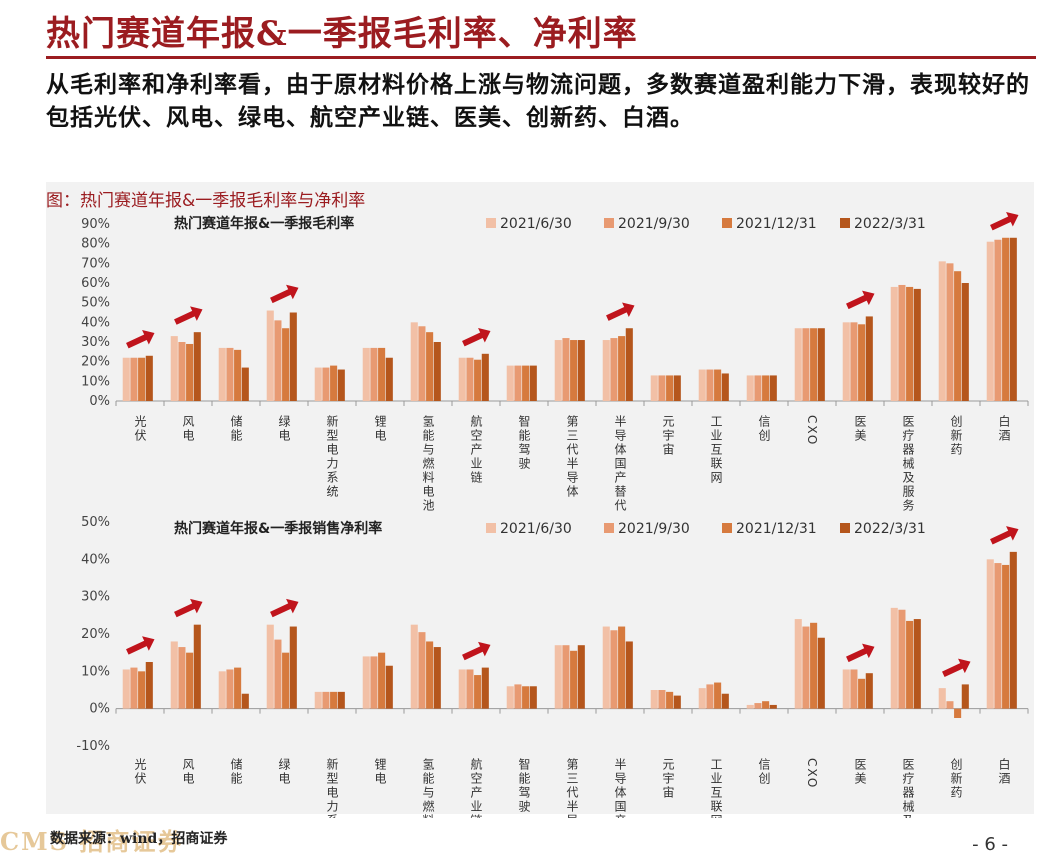 The image size is (1038, 862). Describe the element at coordinates (95, 263) in the screenshot. I see `y-tick-label: 70%` at that location.